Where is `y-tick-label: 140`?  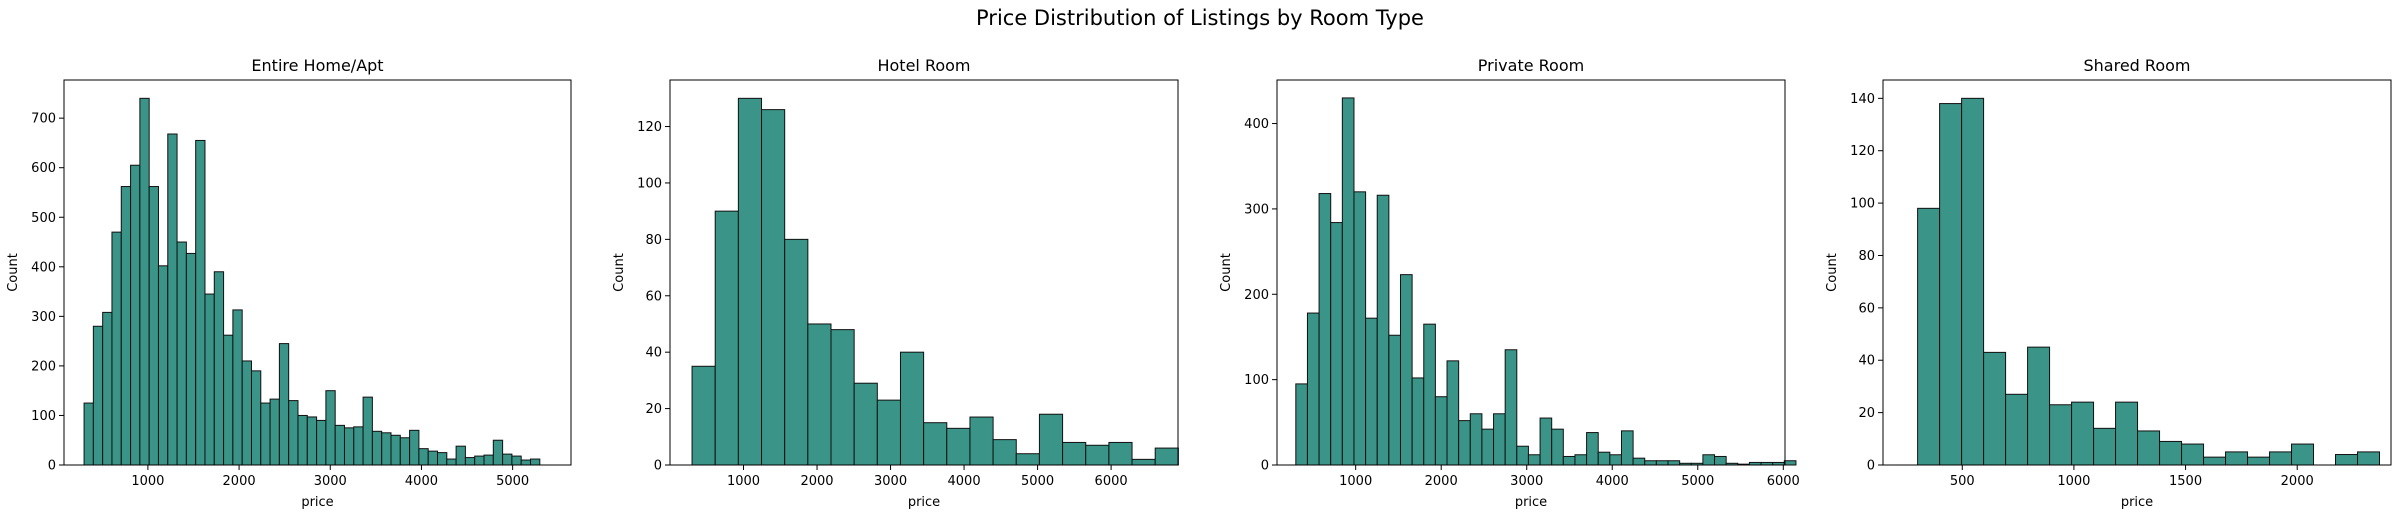 y-tick-label: 140 is located at coordinates (1862, 99).